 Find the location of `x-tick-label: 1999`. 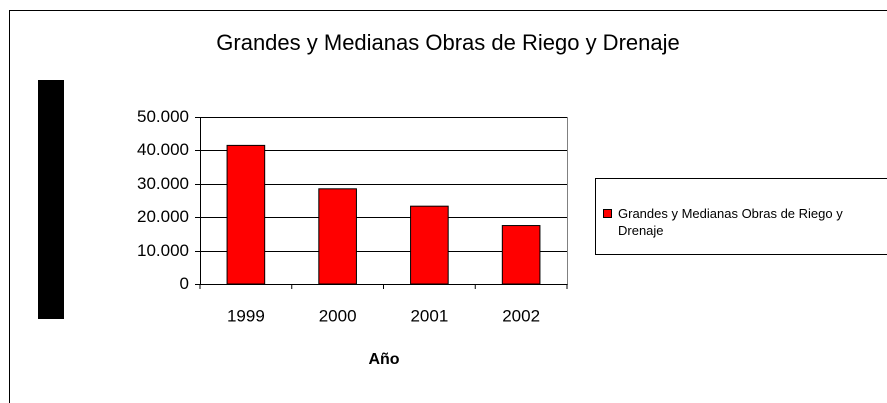

x-tick-label: 1999 is located at coordinates (246, 315).